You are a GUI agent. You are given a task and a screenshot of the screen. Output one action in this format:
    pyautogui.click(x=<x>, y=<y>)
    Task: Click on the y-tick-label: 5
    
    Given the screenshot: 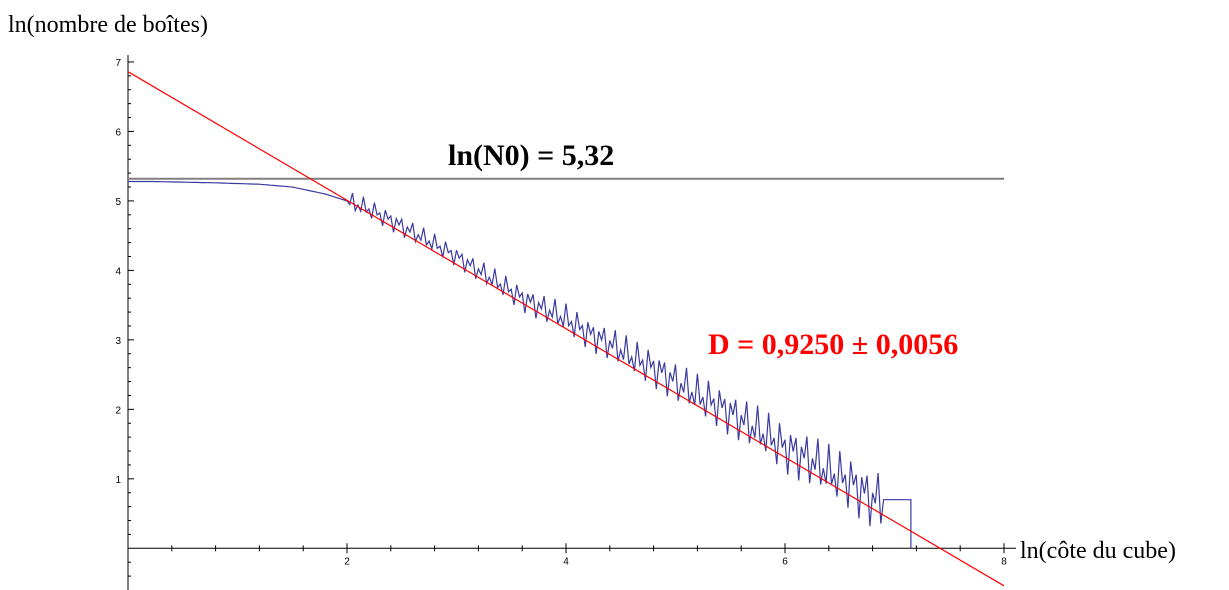 What is the action you would take?
    pyautogui.click(x=118, y=202)
    